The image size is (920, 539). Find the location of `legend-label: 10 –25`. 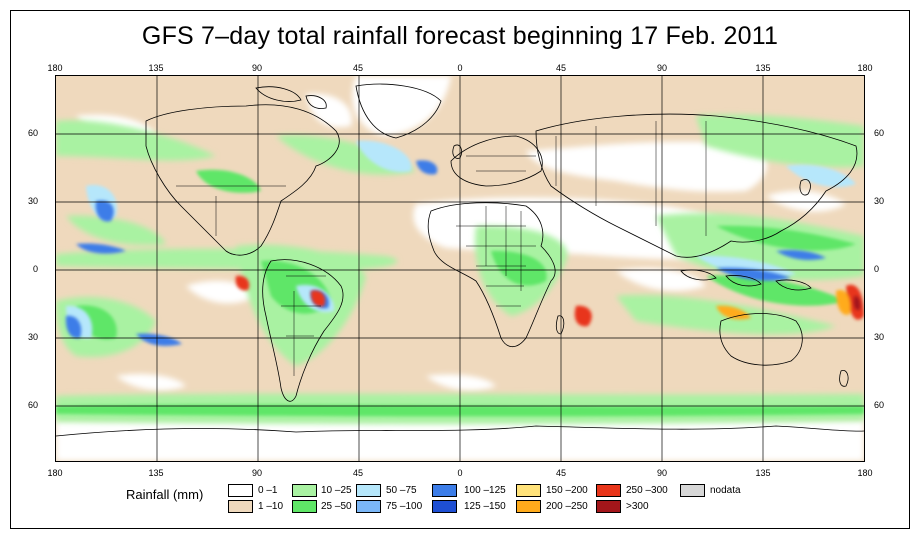

legend-label: 10 –25 is located at coordinates (336, 490).